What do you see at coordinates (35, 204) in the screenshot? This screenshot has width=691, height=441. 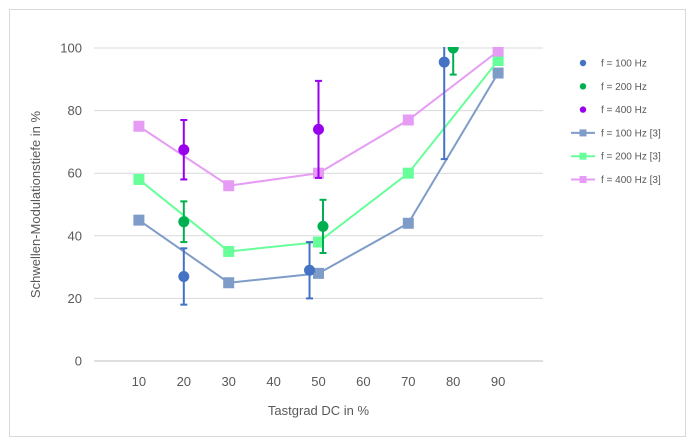 I see `y-axis-title: Schwellen-Modulationstiefe in %` at bounding box center [35, 204].